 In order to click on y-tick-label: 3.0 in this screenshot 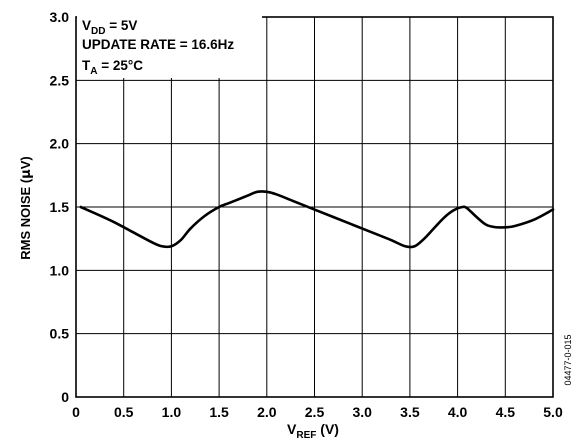, I will do `click(60, 17)`.